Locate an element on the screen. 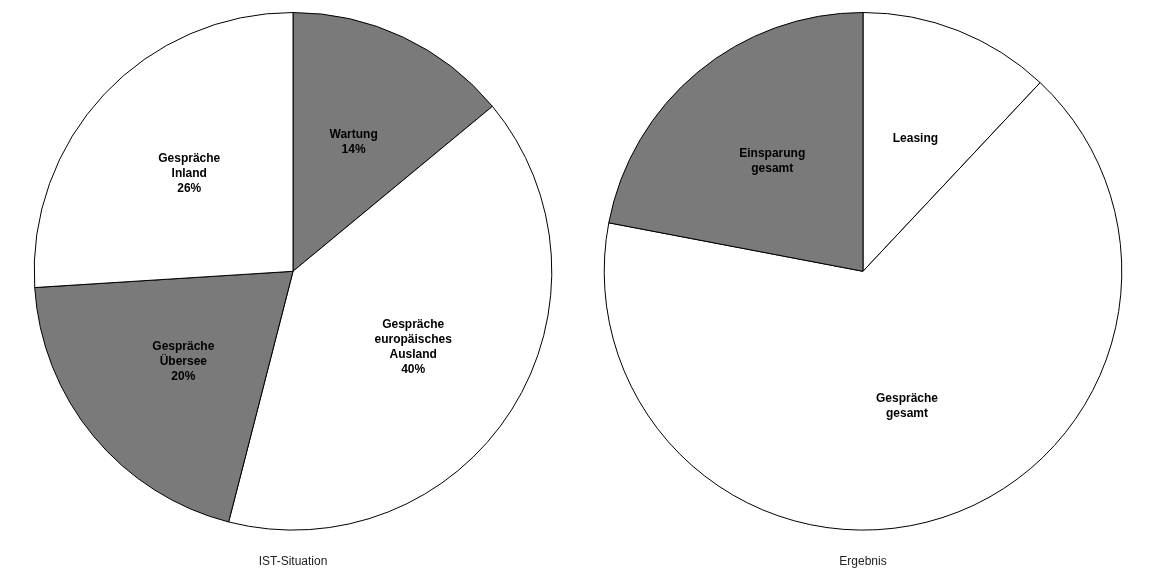  slice-label: Gespräche gesamt is located at coordinates (907, 406).